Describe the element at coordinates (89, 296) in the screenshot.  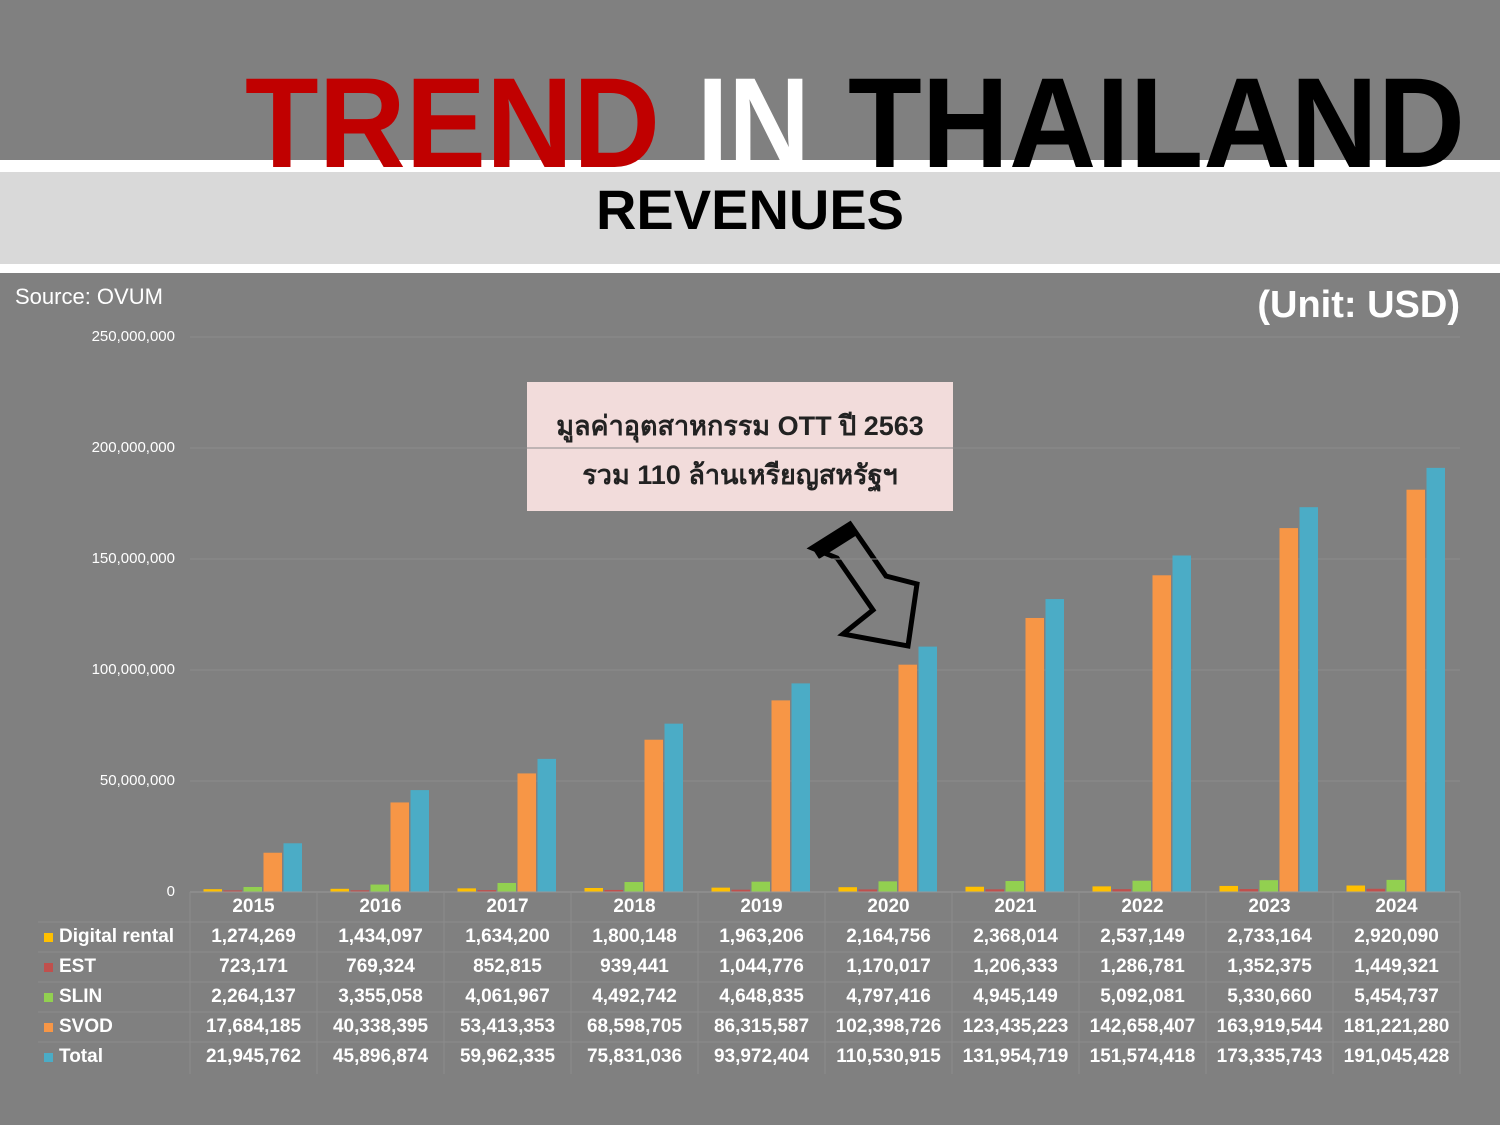
I see `source: Source: OVUM` at that location.